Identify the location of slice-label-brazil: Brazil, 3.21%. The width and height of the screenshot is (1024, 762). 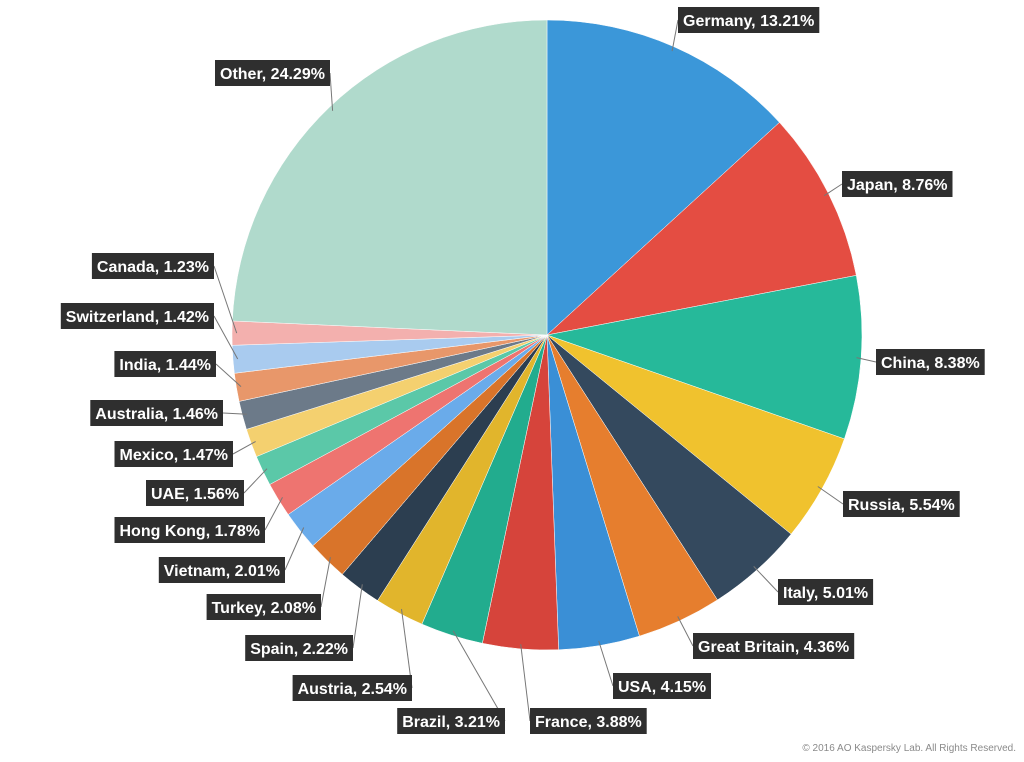
(451, 721).